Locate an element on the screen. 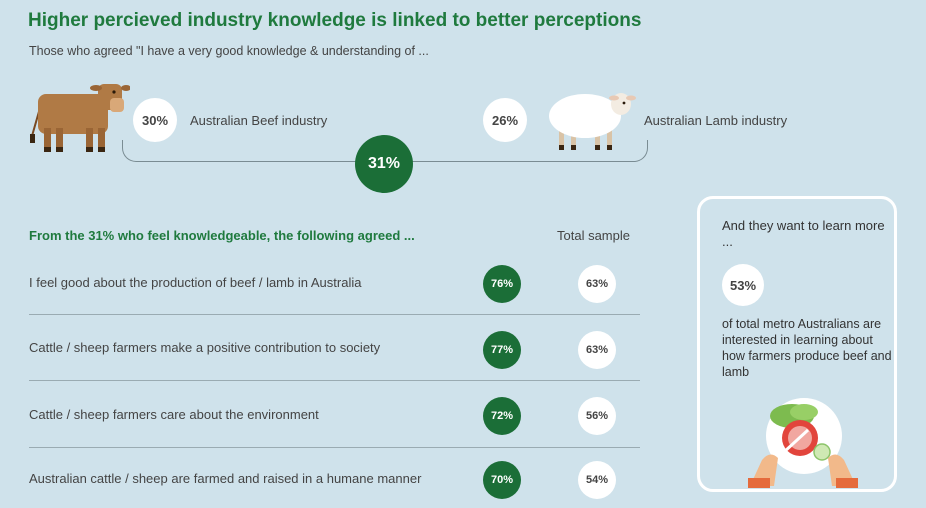 This screenshot has height=508, width=926. total-sample-percent-badge: 54% is located at coordinates (597, 480).